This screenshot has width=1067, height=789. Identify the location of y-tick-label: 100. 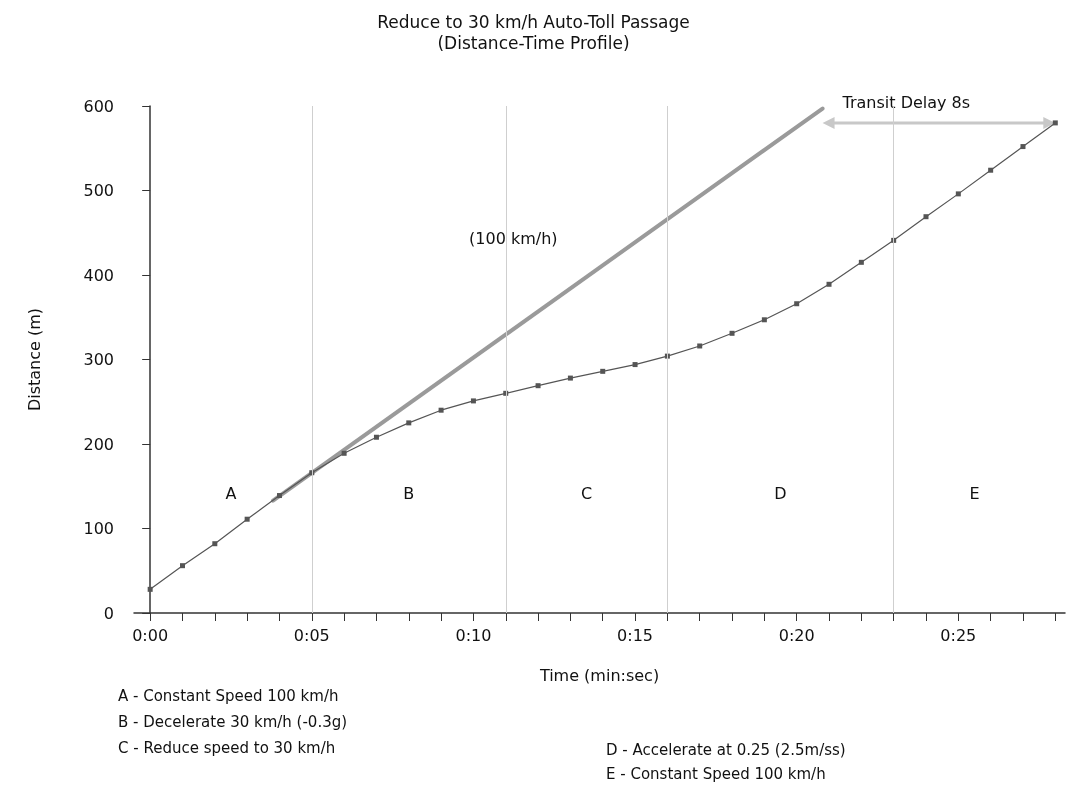
(98, 528).